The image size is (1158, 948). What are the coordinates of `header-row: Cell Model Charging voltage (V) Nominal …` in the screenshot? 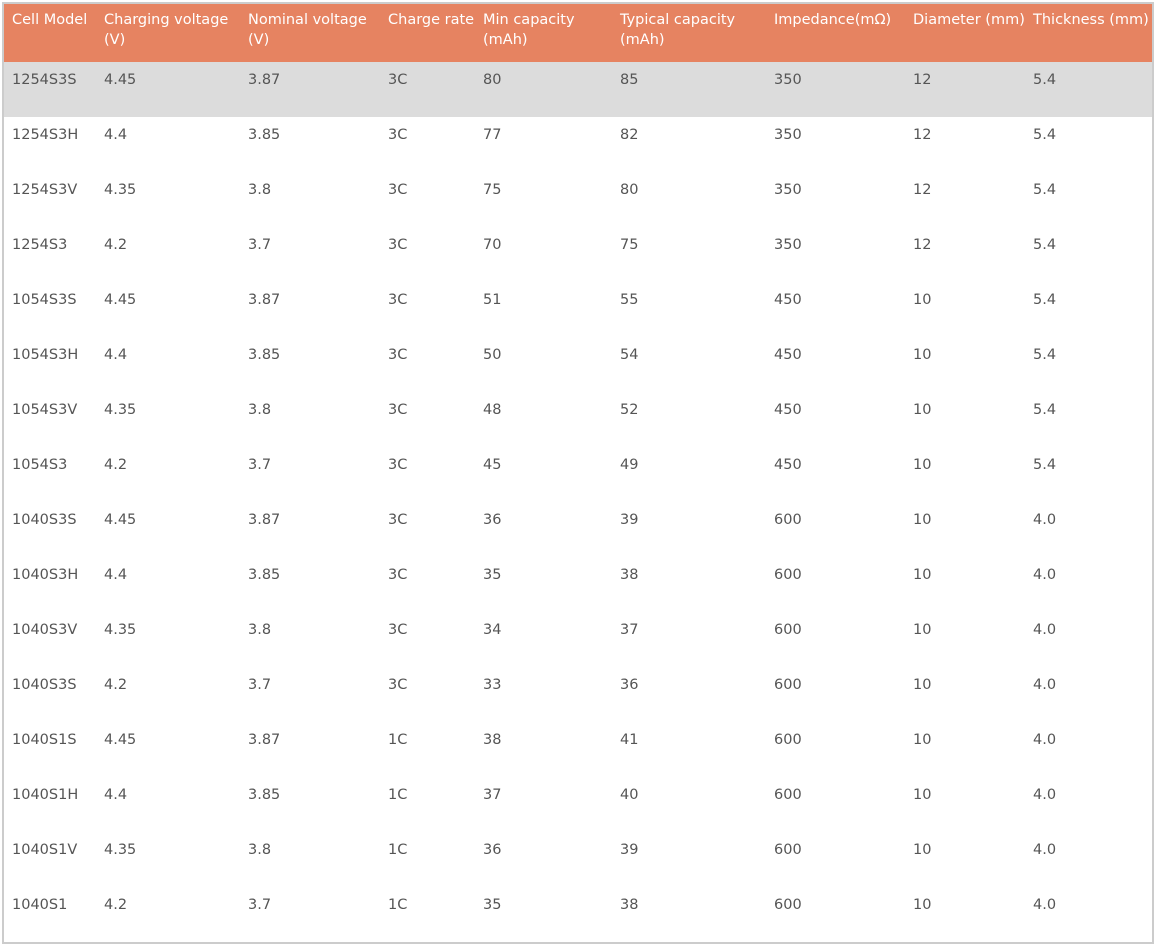 It's located at (578, 33).